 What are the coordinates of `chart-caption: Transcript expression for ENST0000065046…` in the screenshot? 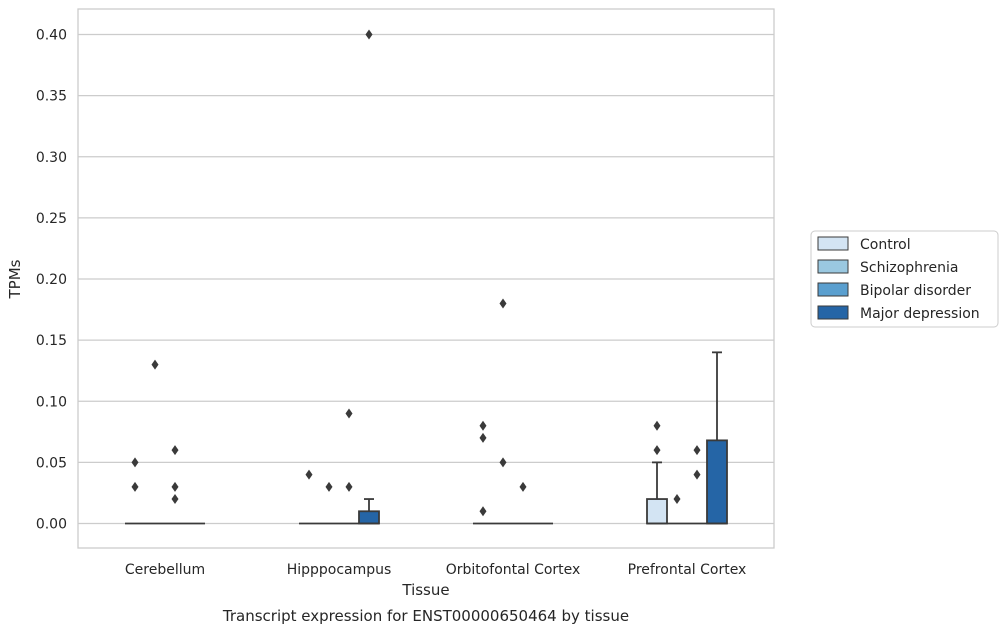 It's located at (425, 616).